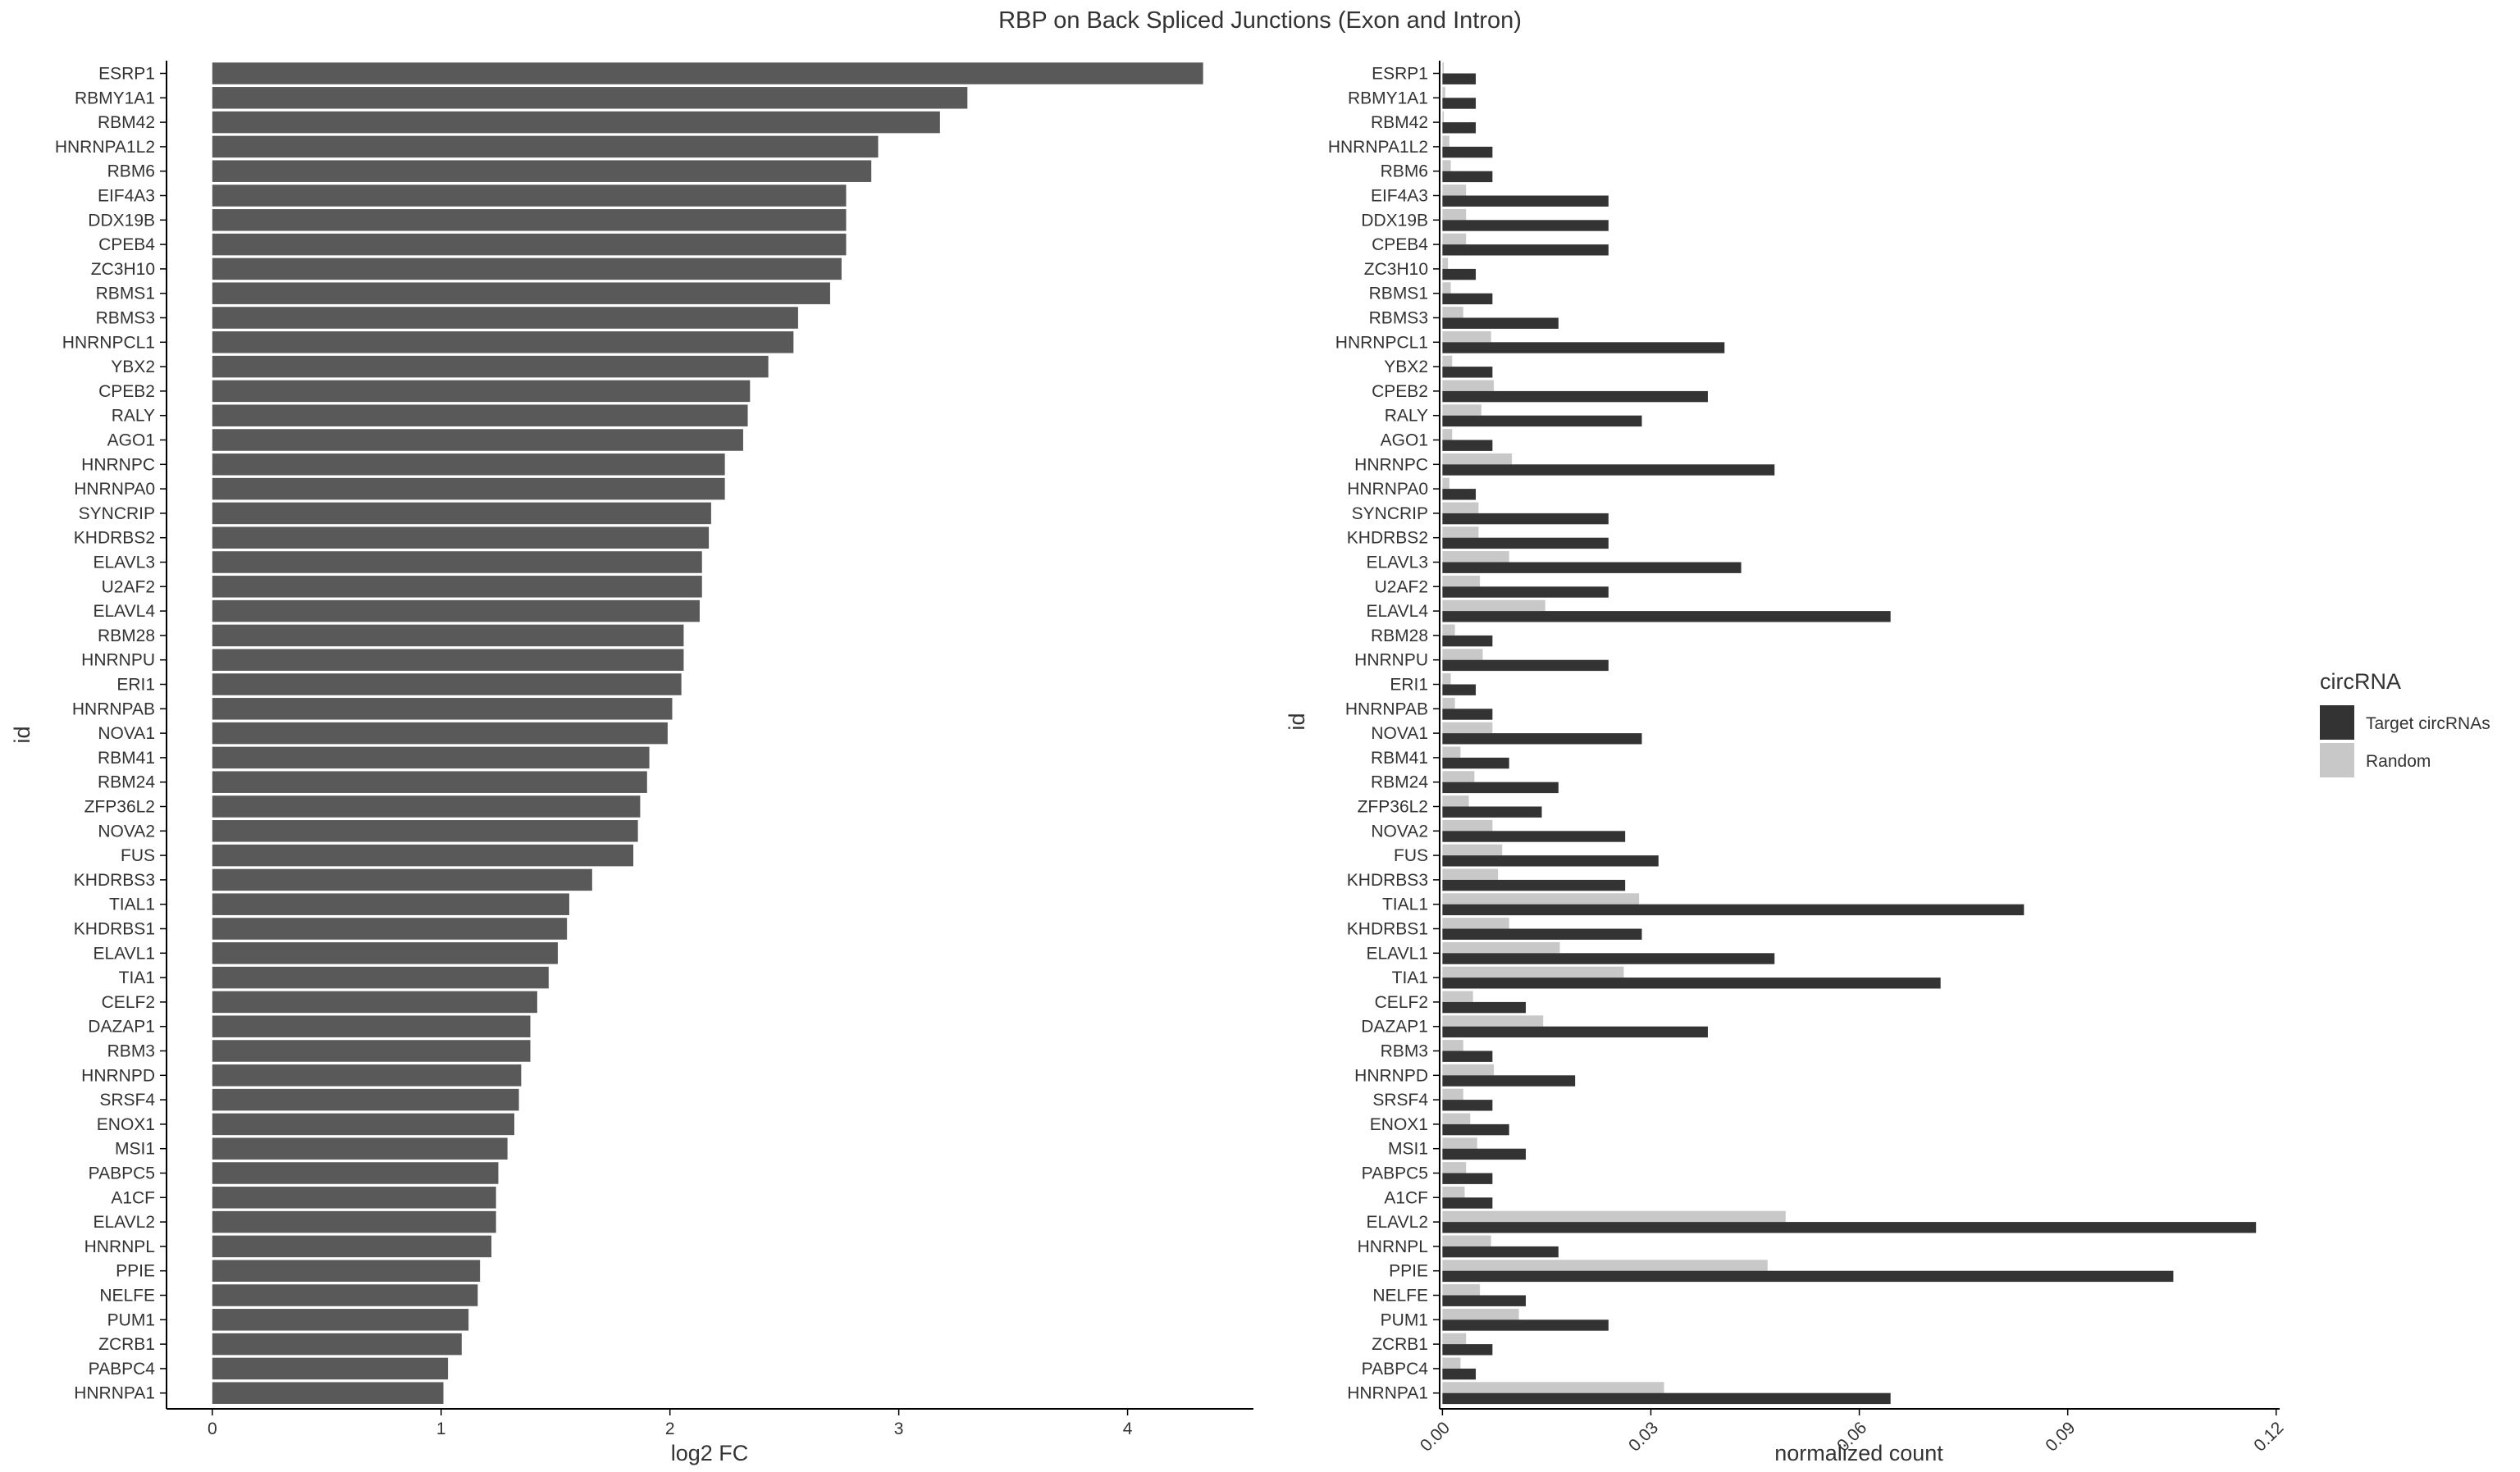  I want to click on bar-msi1, so click(360, 1148).